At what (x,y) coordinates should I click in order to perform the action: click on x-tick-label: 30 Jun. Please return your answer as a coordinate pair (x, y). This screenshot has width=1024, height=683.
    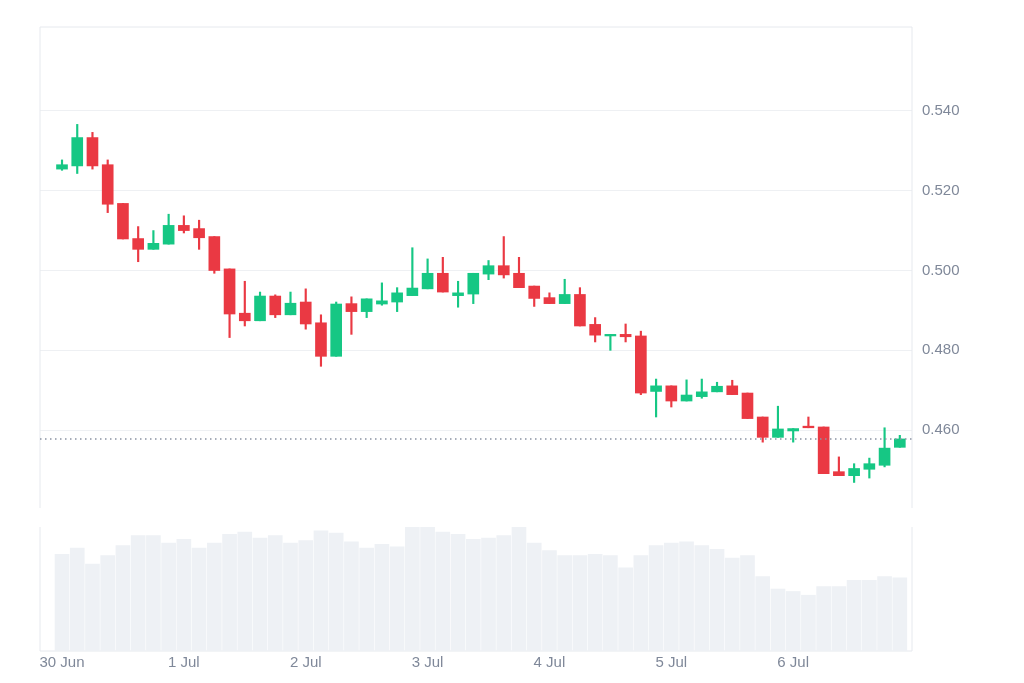
    Looking at the image, I should click on (62, 662).